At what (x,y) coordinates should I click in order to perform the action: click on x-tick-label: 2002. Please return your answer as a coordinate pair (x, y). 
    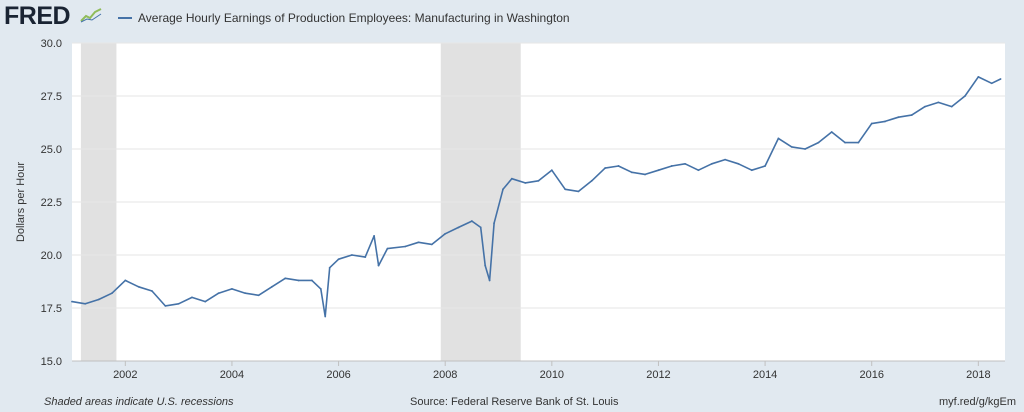
    Looking at the image, I should click on (125, 375).